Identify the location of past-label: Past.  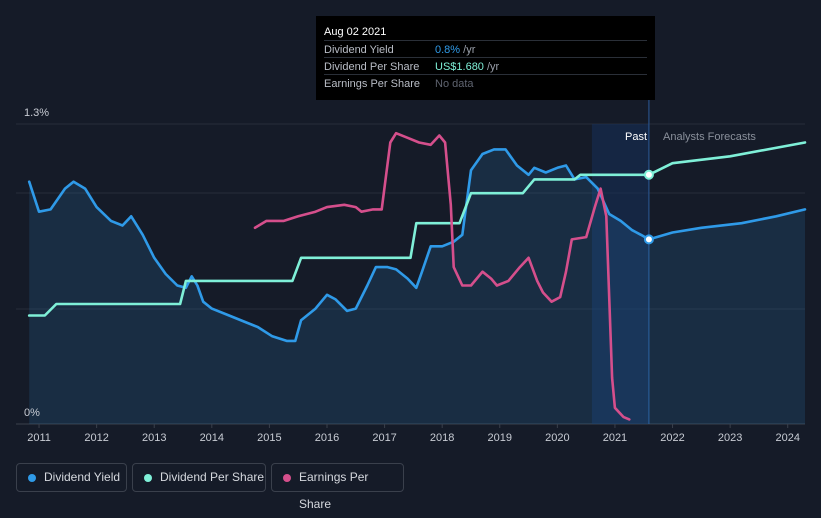
(636, 137).